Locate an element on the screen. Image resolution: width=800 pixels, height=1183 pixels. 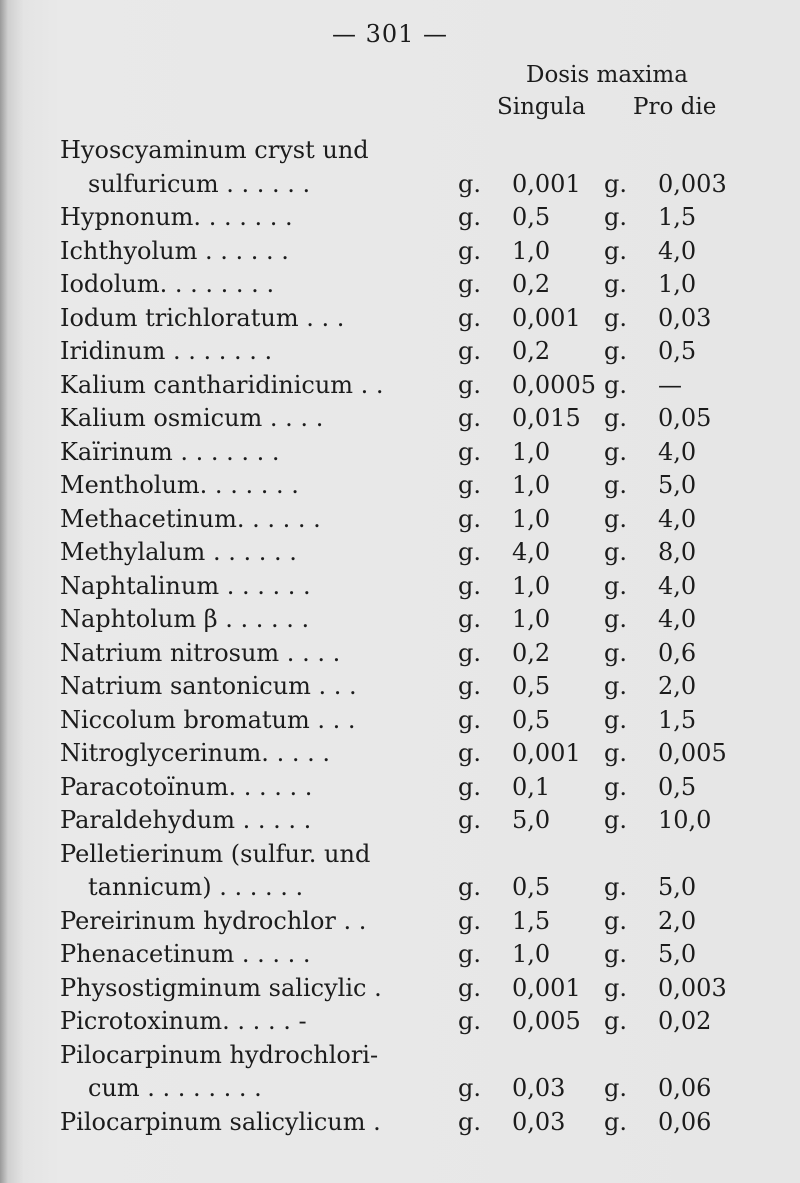
drug-name: Picrotoxinum. . . . . - is located at coordinates (183, 1021).